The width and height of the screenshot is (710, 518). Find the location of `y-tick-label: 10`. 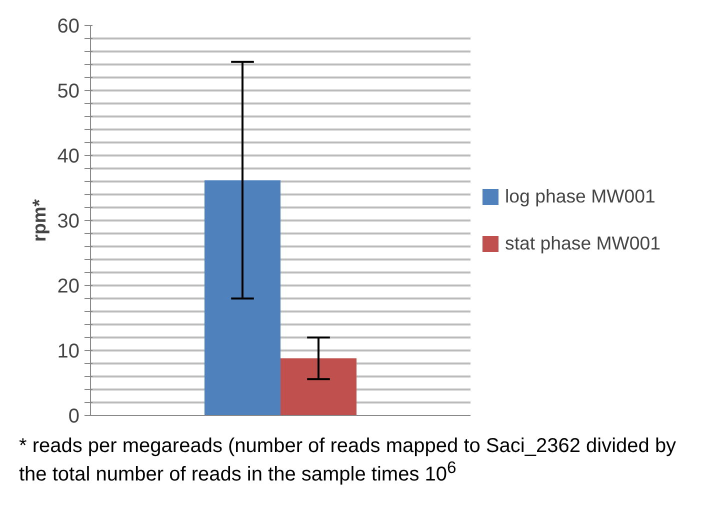

y-tick-label: 10 is located at coordinates (68, 351).